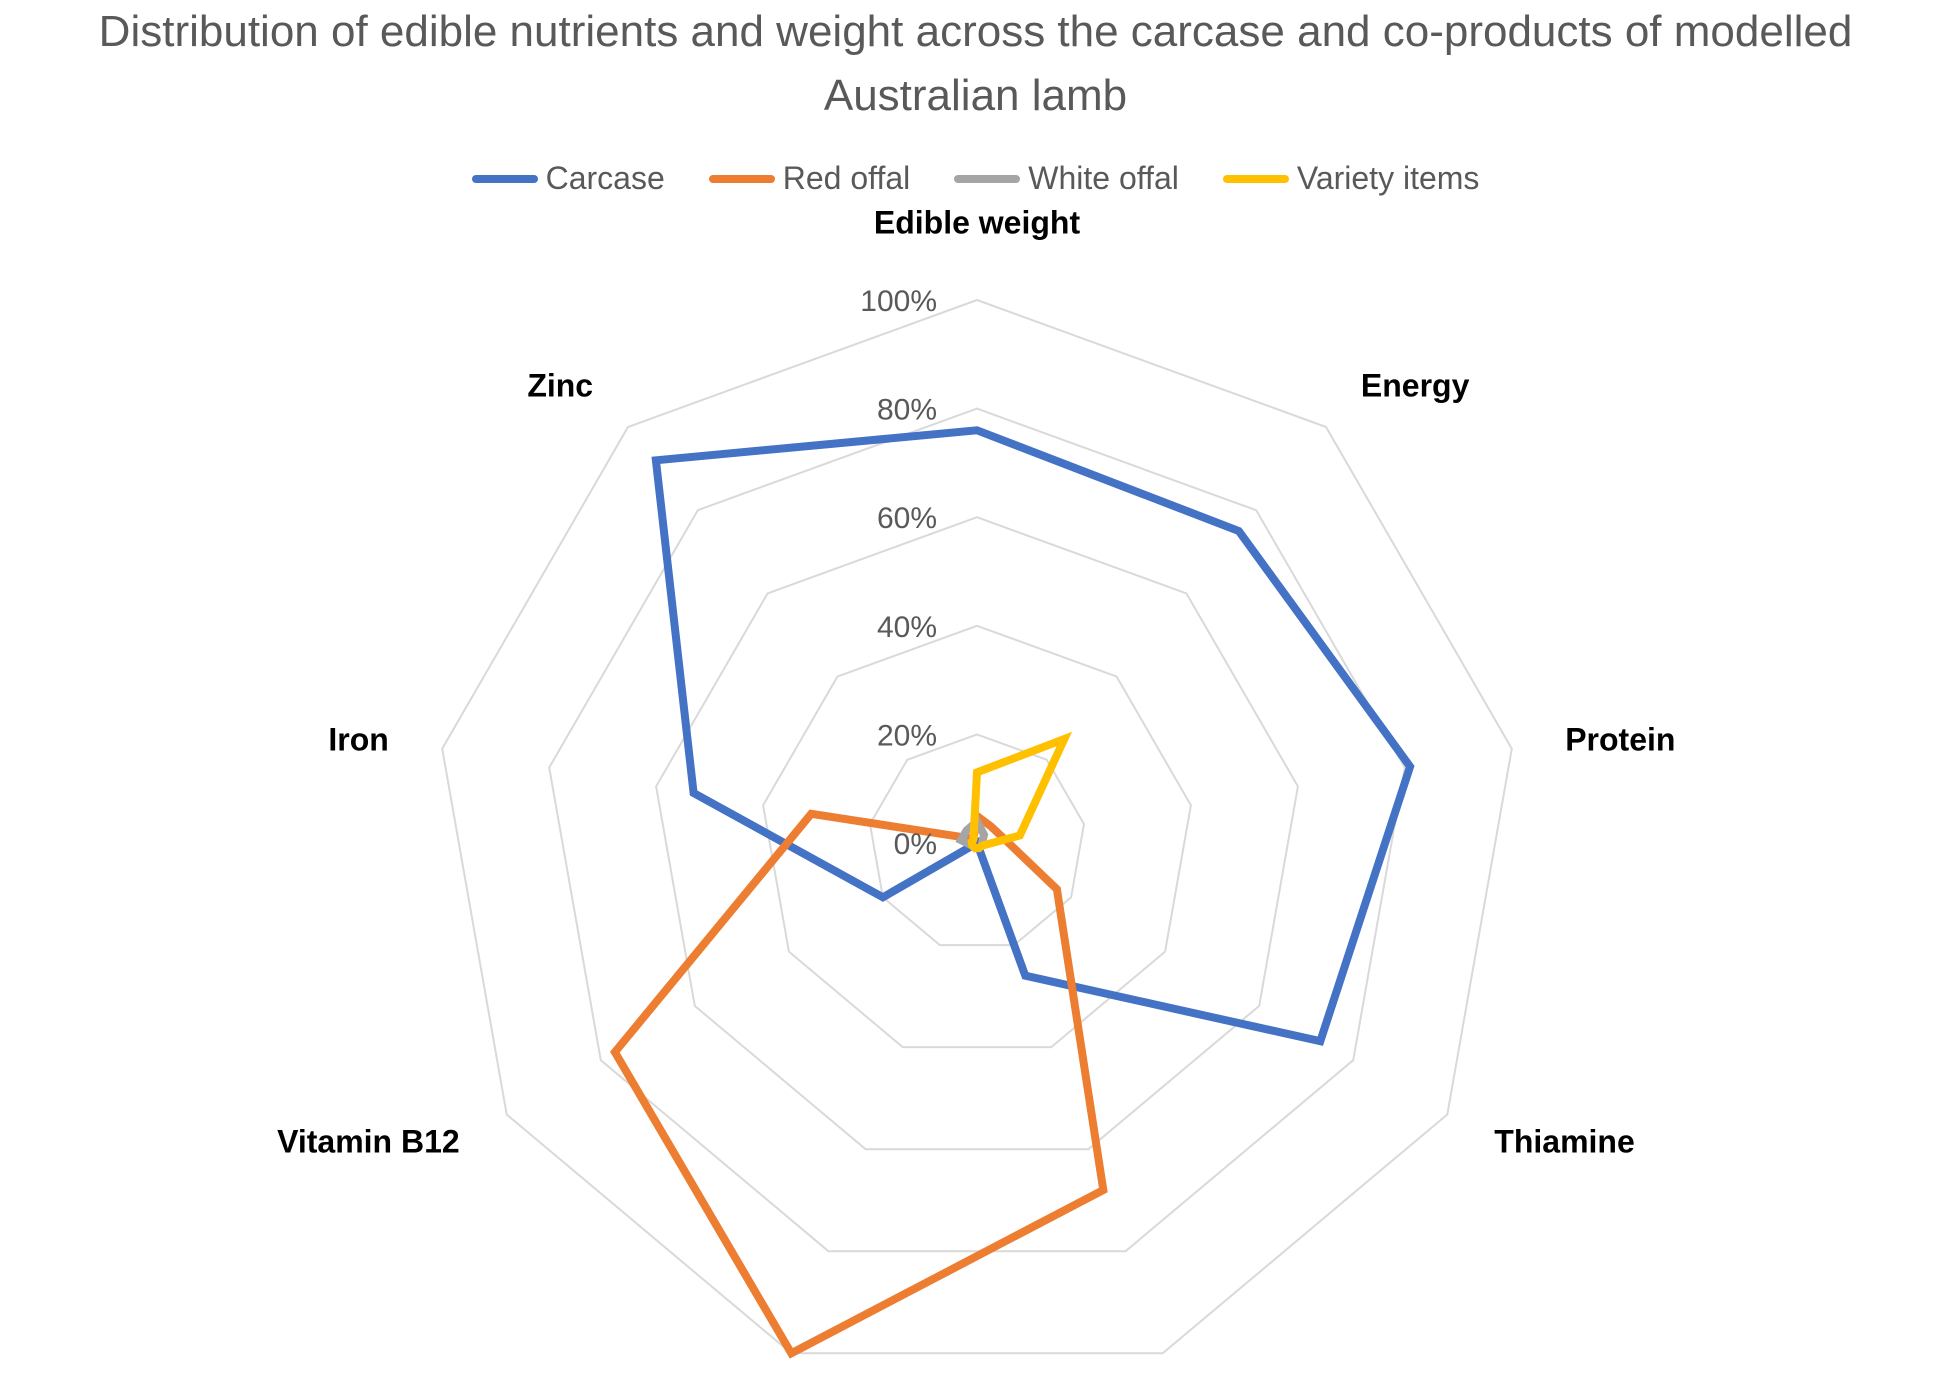  What do you see at coordinates (907, 735) in the screenshot?
I see `tick-label-1: 20%` at bounding box center [907, 735].